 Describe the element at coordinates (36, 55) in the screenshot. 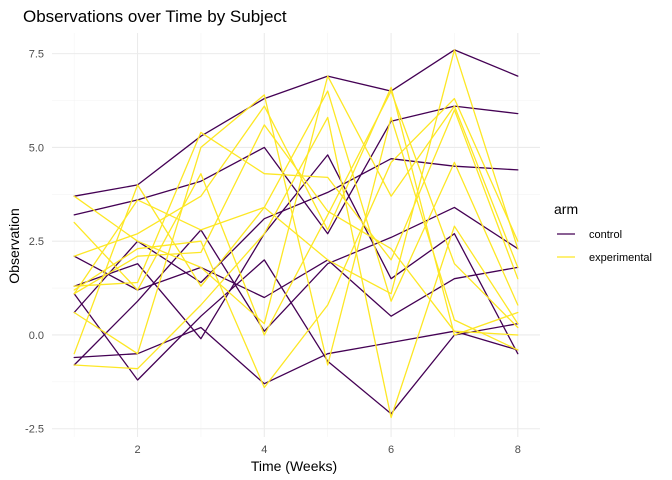

I see `y-tick-label: 7.5` at that location.